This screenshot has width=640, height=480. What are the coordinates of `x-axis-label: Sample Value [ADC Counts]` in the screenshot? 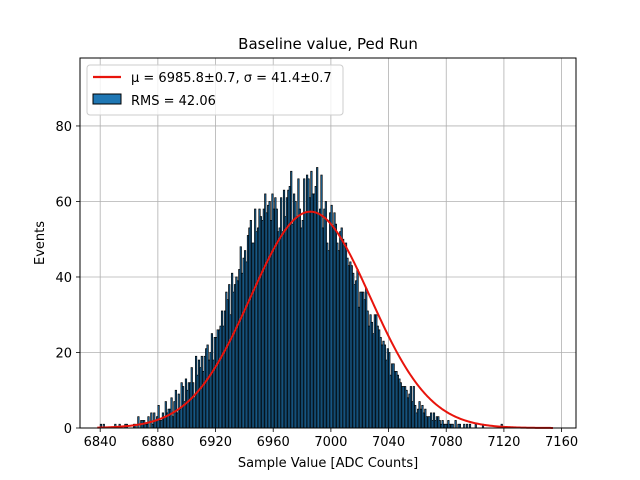 It's located at (328, 463).